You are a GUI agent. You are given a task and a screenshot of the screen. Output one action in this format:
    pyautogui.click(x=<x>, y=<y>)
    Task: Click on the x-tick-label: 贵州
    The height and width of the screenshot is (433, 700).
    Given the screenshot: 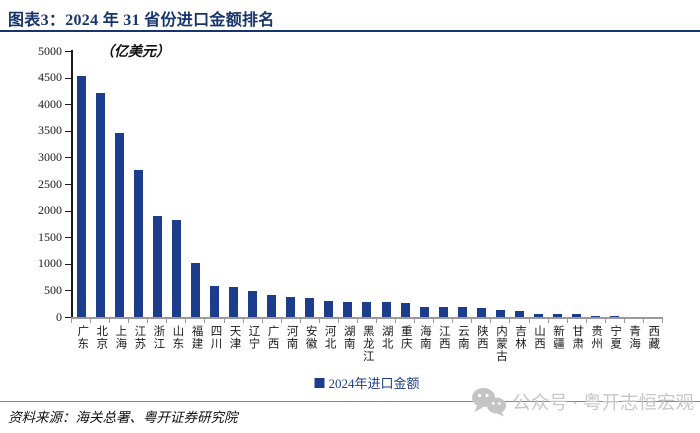 What is the action you would take?
    pyautogui.click(x=596, y=337)
    